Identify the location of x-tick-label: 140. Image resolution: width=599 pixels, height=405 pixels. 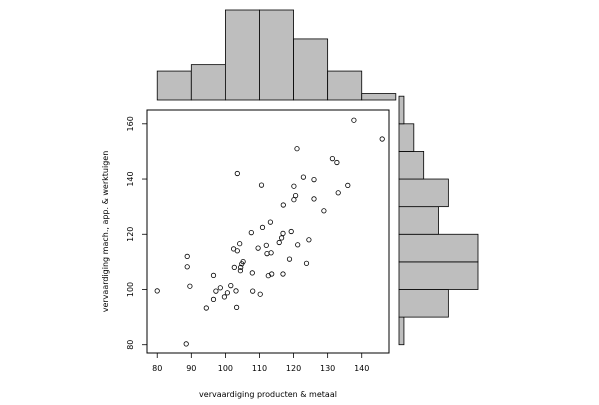
(361, 368).